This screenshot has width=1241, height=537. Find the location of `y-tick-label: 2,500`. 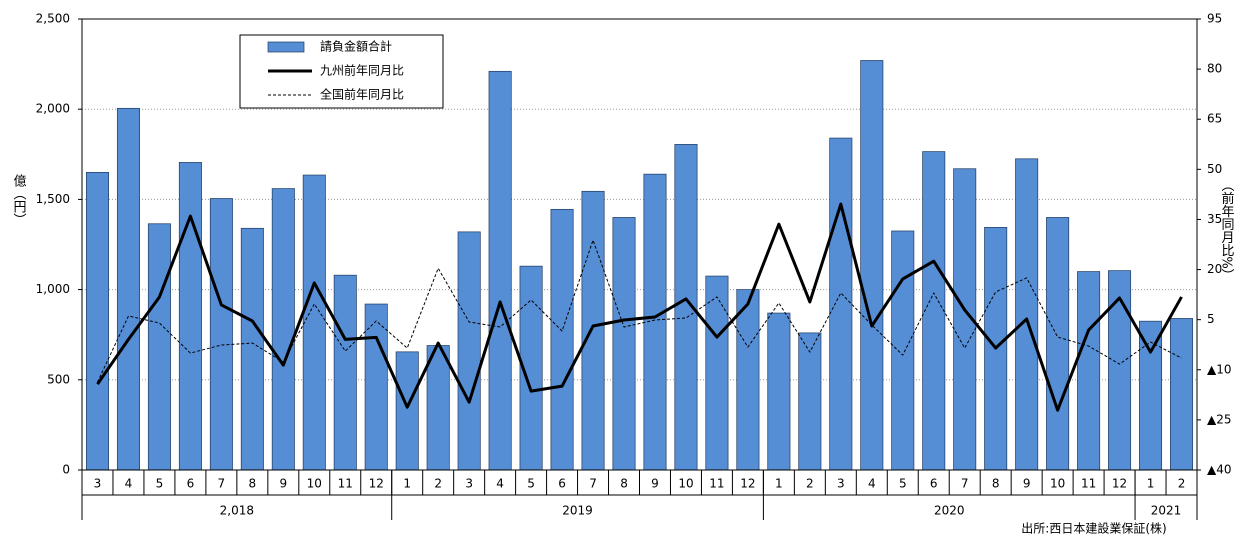

y-tick-label: 2,500 is located at coordinates (53, 19).